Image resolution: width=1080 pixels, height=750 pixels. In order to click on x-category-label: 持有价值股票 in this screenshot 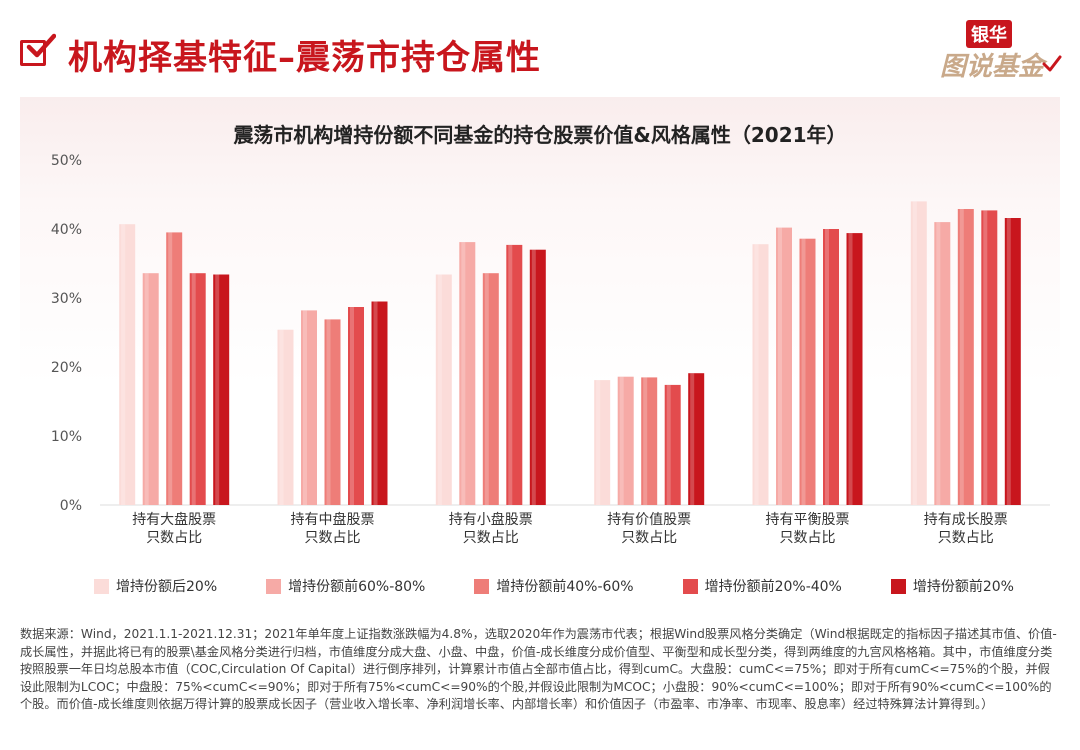, I will do `click(649, 520)`.